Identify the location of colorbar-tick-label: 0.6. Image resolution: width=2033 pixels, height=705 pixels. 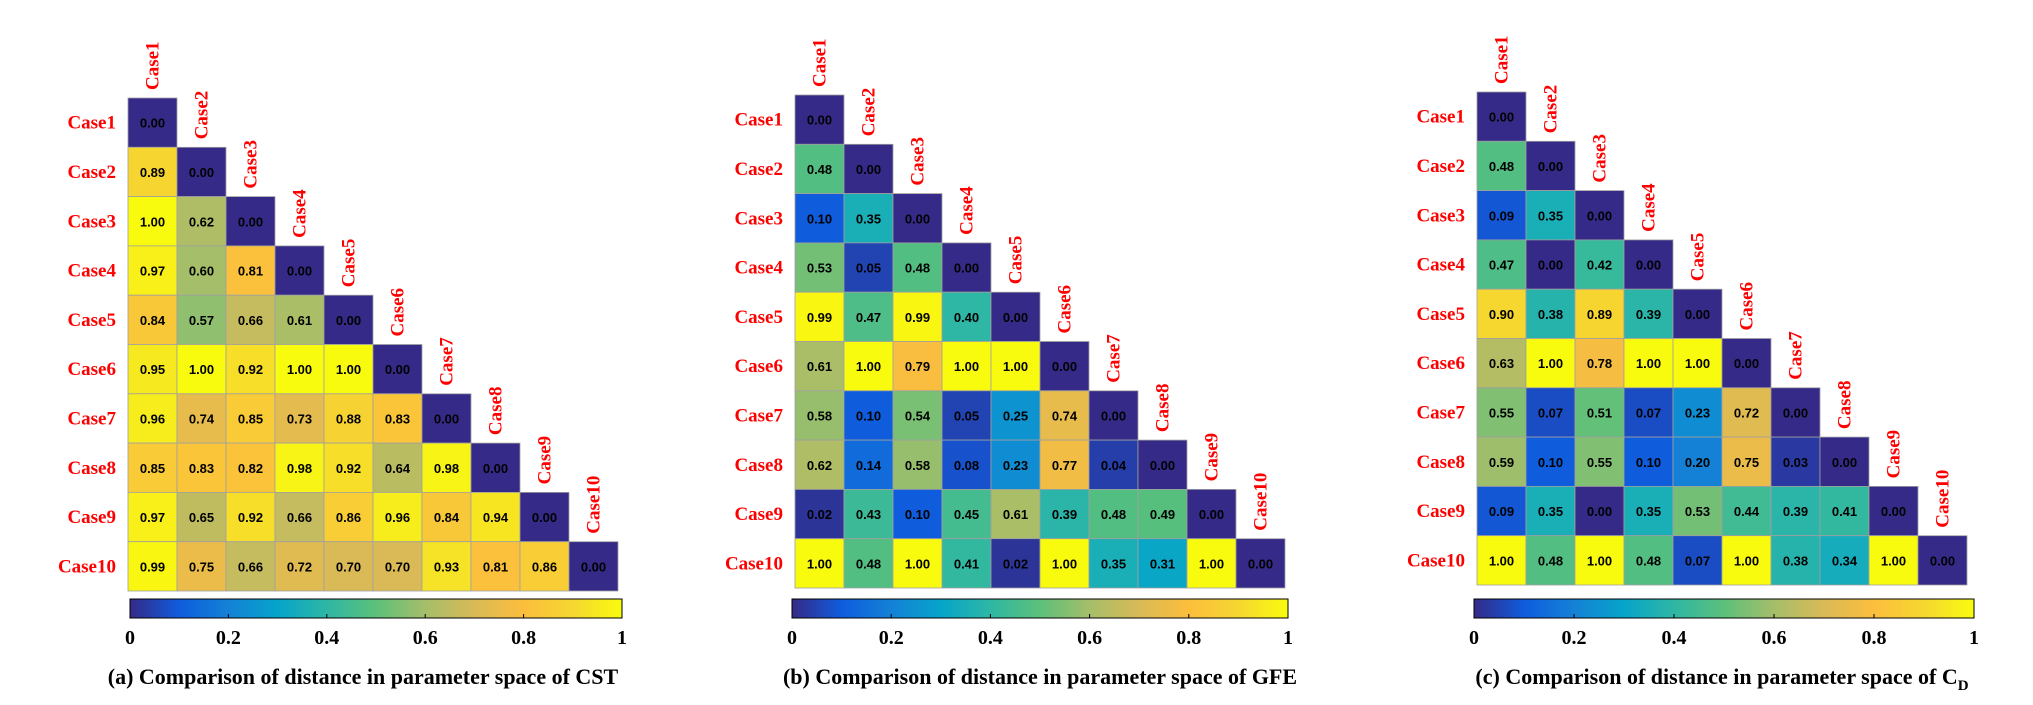
(425, 638).